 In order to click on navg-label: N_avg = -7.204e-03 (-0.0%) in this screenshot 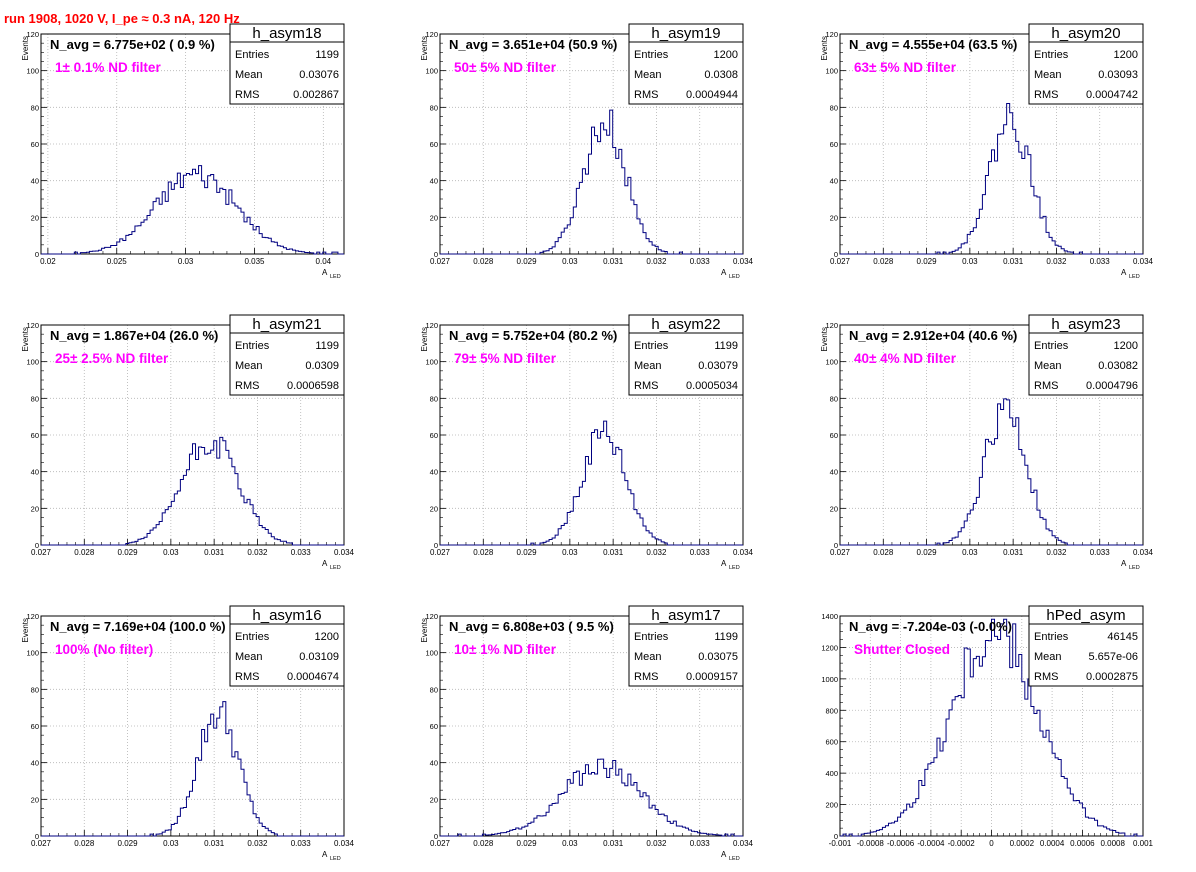, I will do `click(930, 626)`.